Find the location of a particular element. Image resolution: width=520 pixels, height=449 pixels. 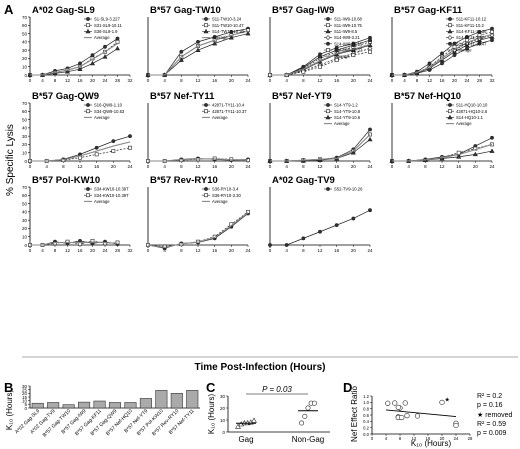

d-fit-line is located at coordinates (421, 413).